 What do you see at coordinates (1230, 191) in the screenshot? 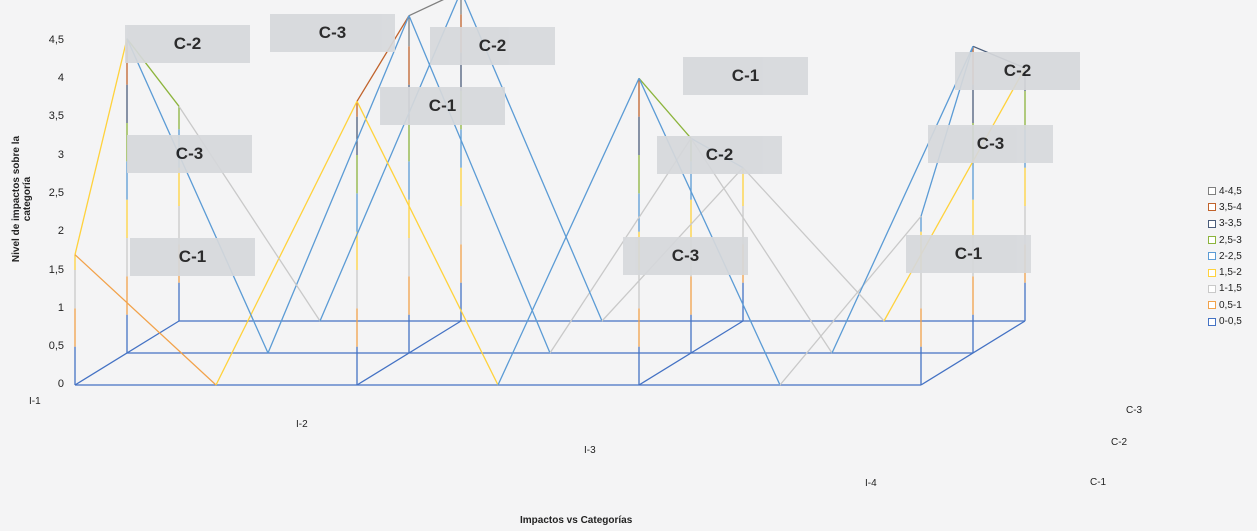
I see `legend-label: 4-4,5` at bounding box center [1230, 191].